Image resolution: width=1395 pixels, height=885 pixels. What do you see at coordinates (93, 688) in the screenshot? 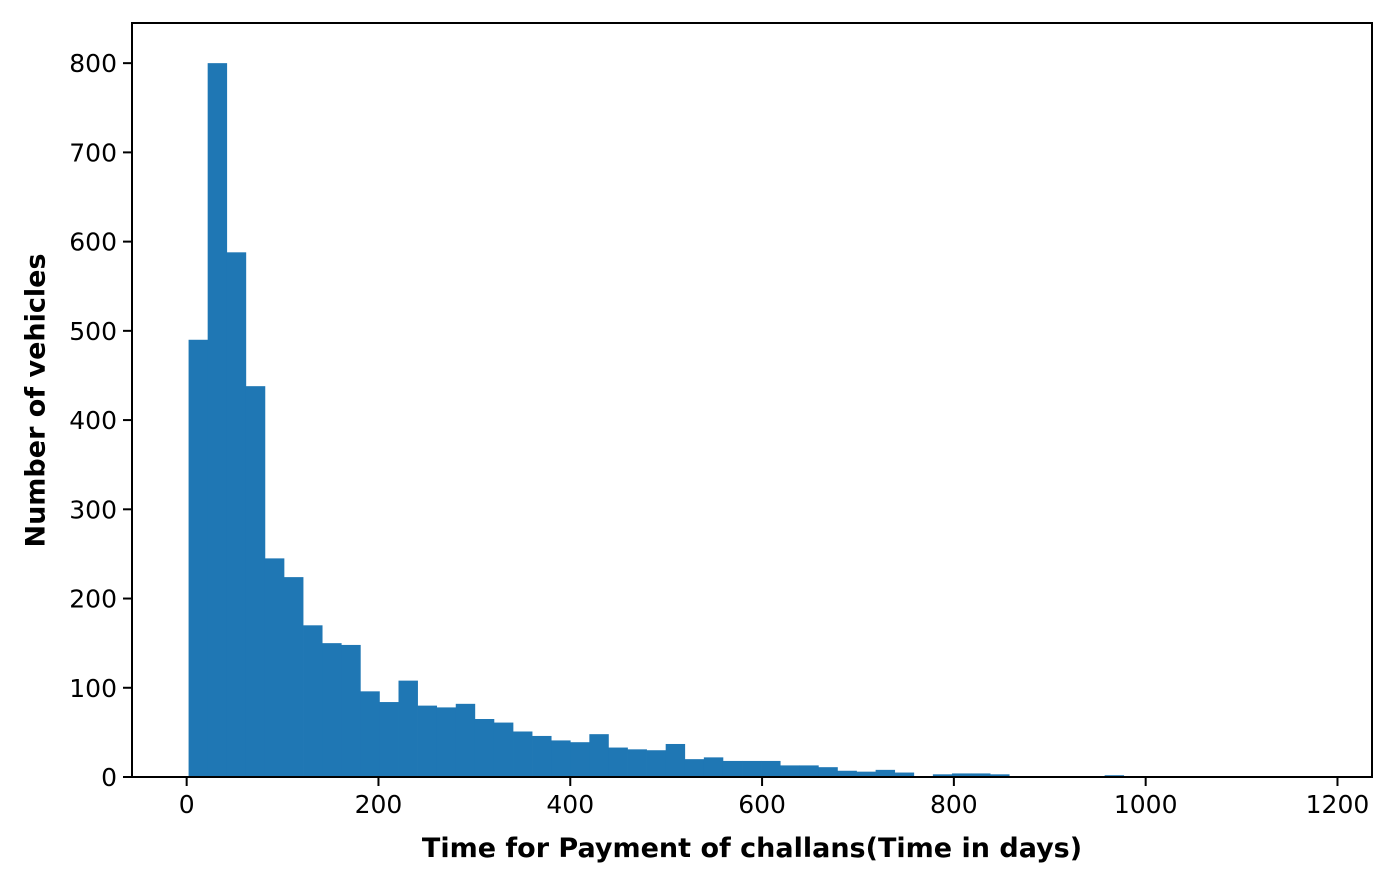
I see `y-tick-label: 100` at bounding box center [93, 688].